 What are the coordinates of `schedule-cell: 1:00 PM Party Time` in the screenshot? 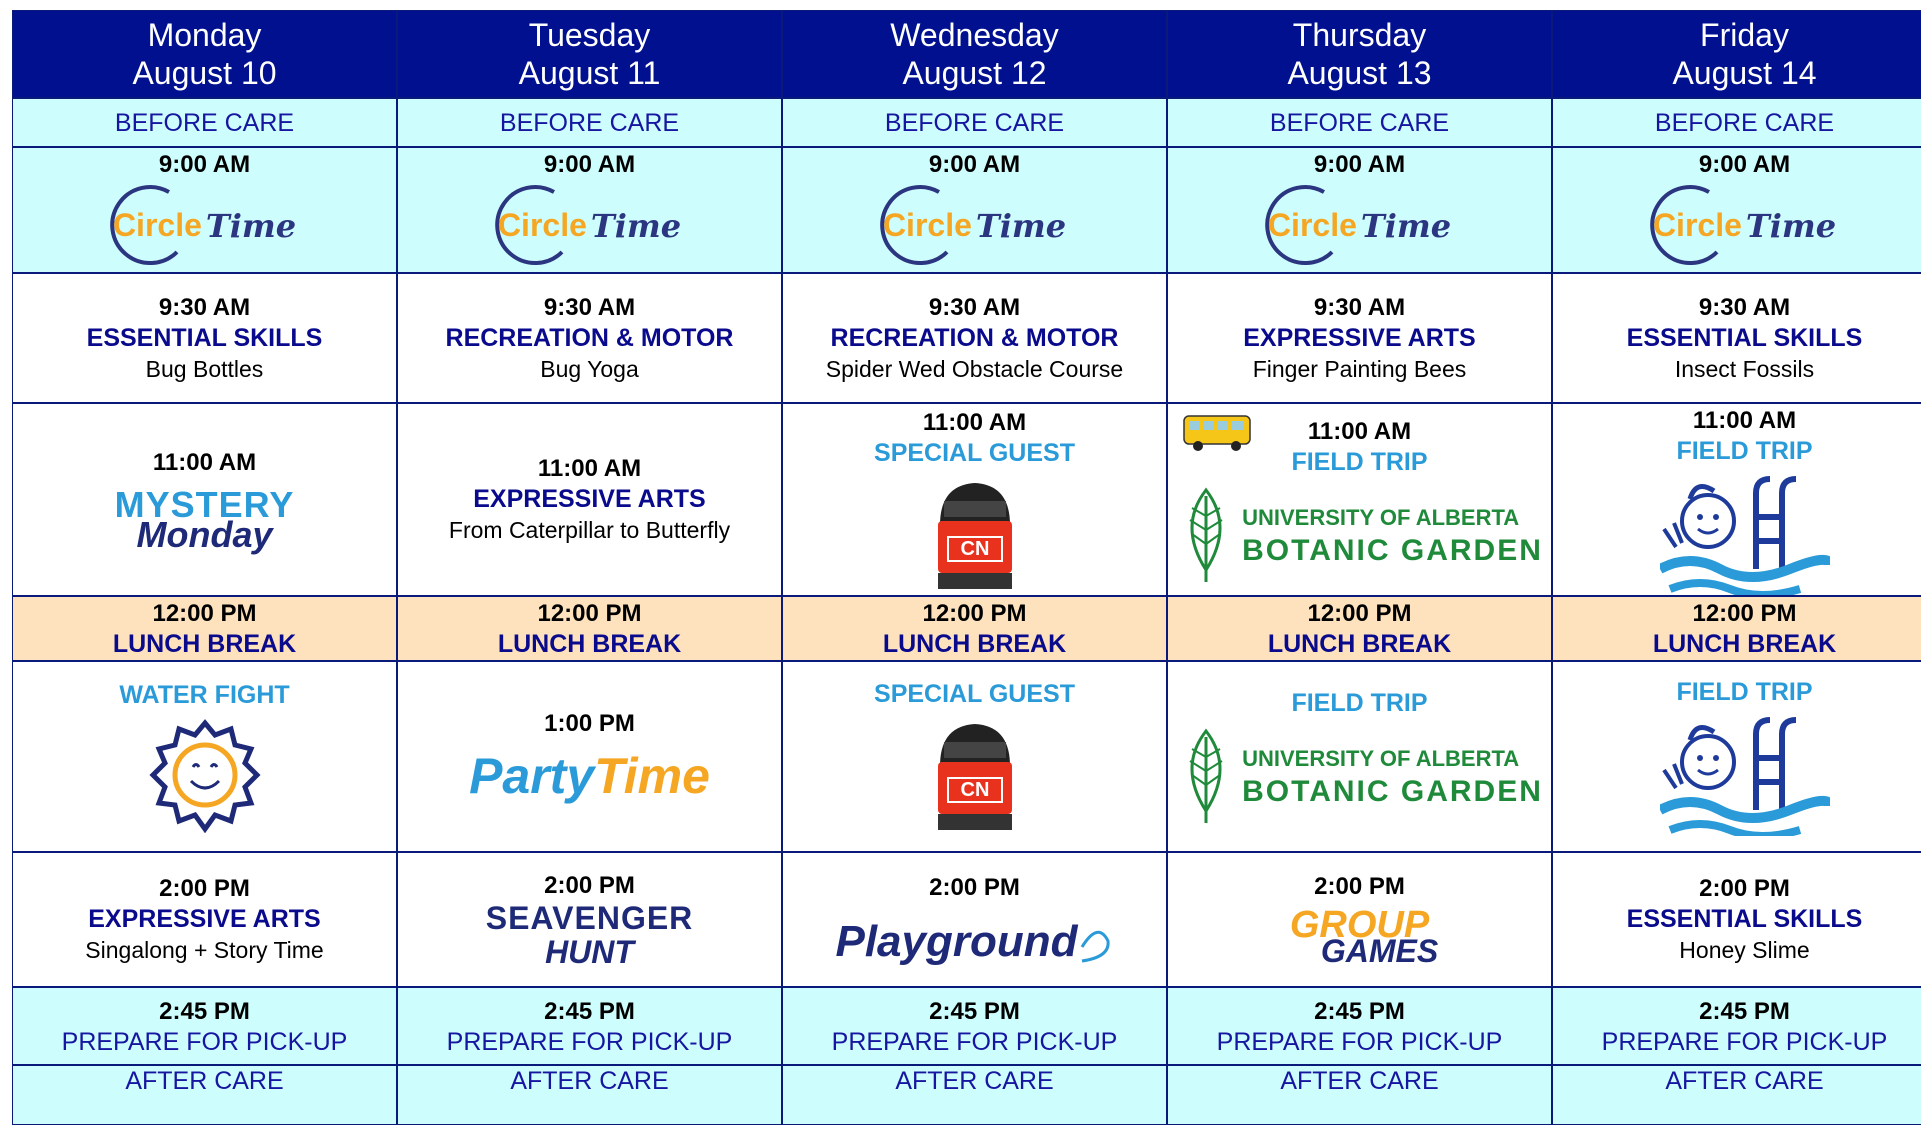 It's located at (589, 756).